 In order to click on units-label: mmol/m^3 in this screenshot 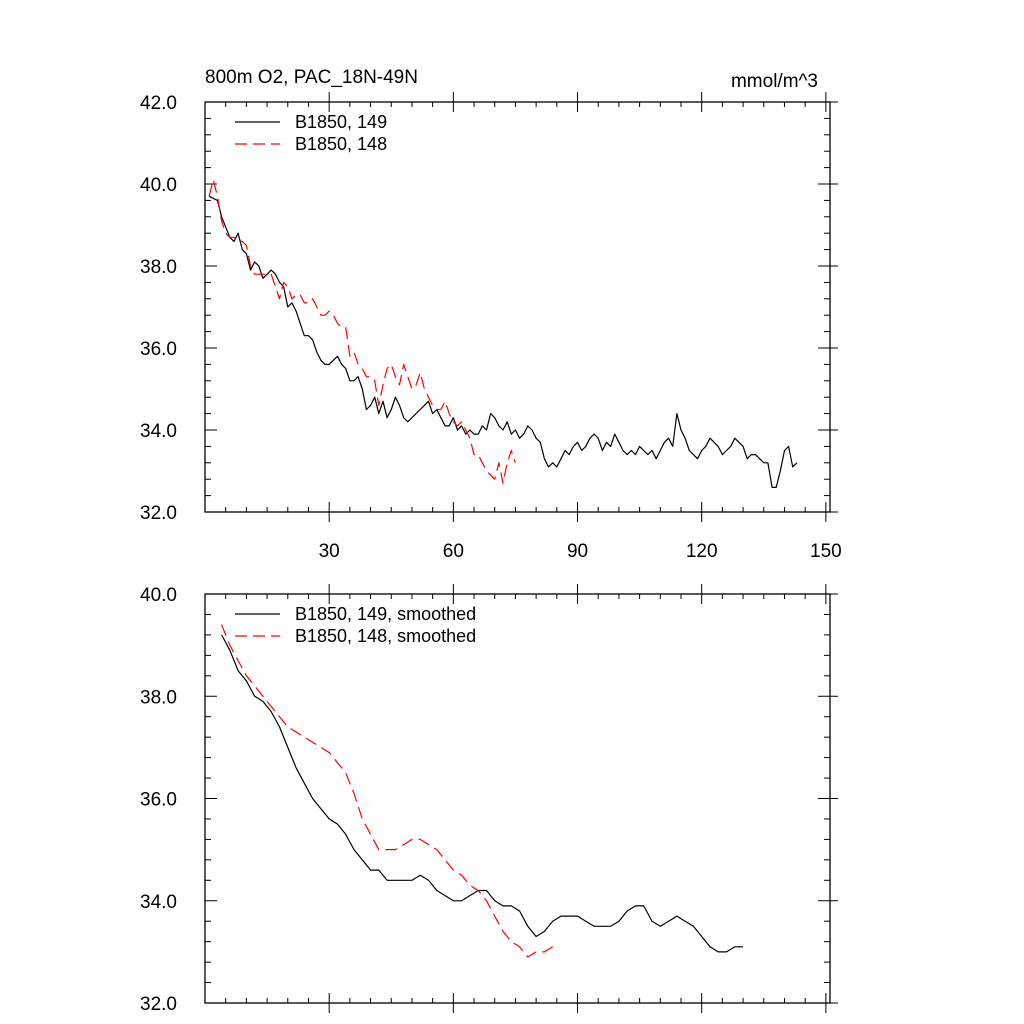, I will do `click(774, 81)`.